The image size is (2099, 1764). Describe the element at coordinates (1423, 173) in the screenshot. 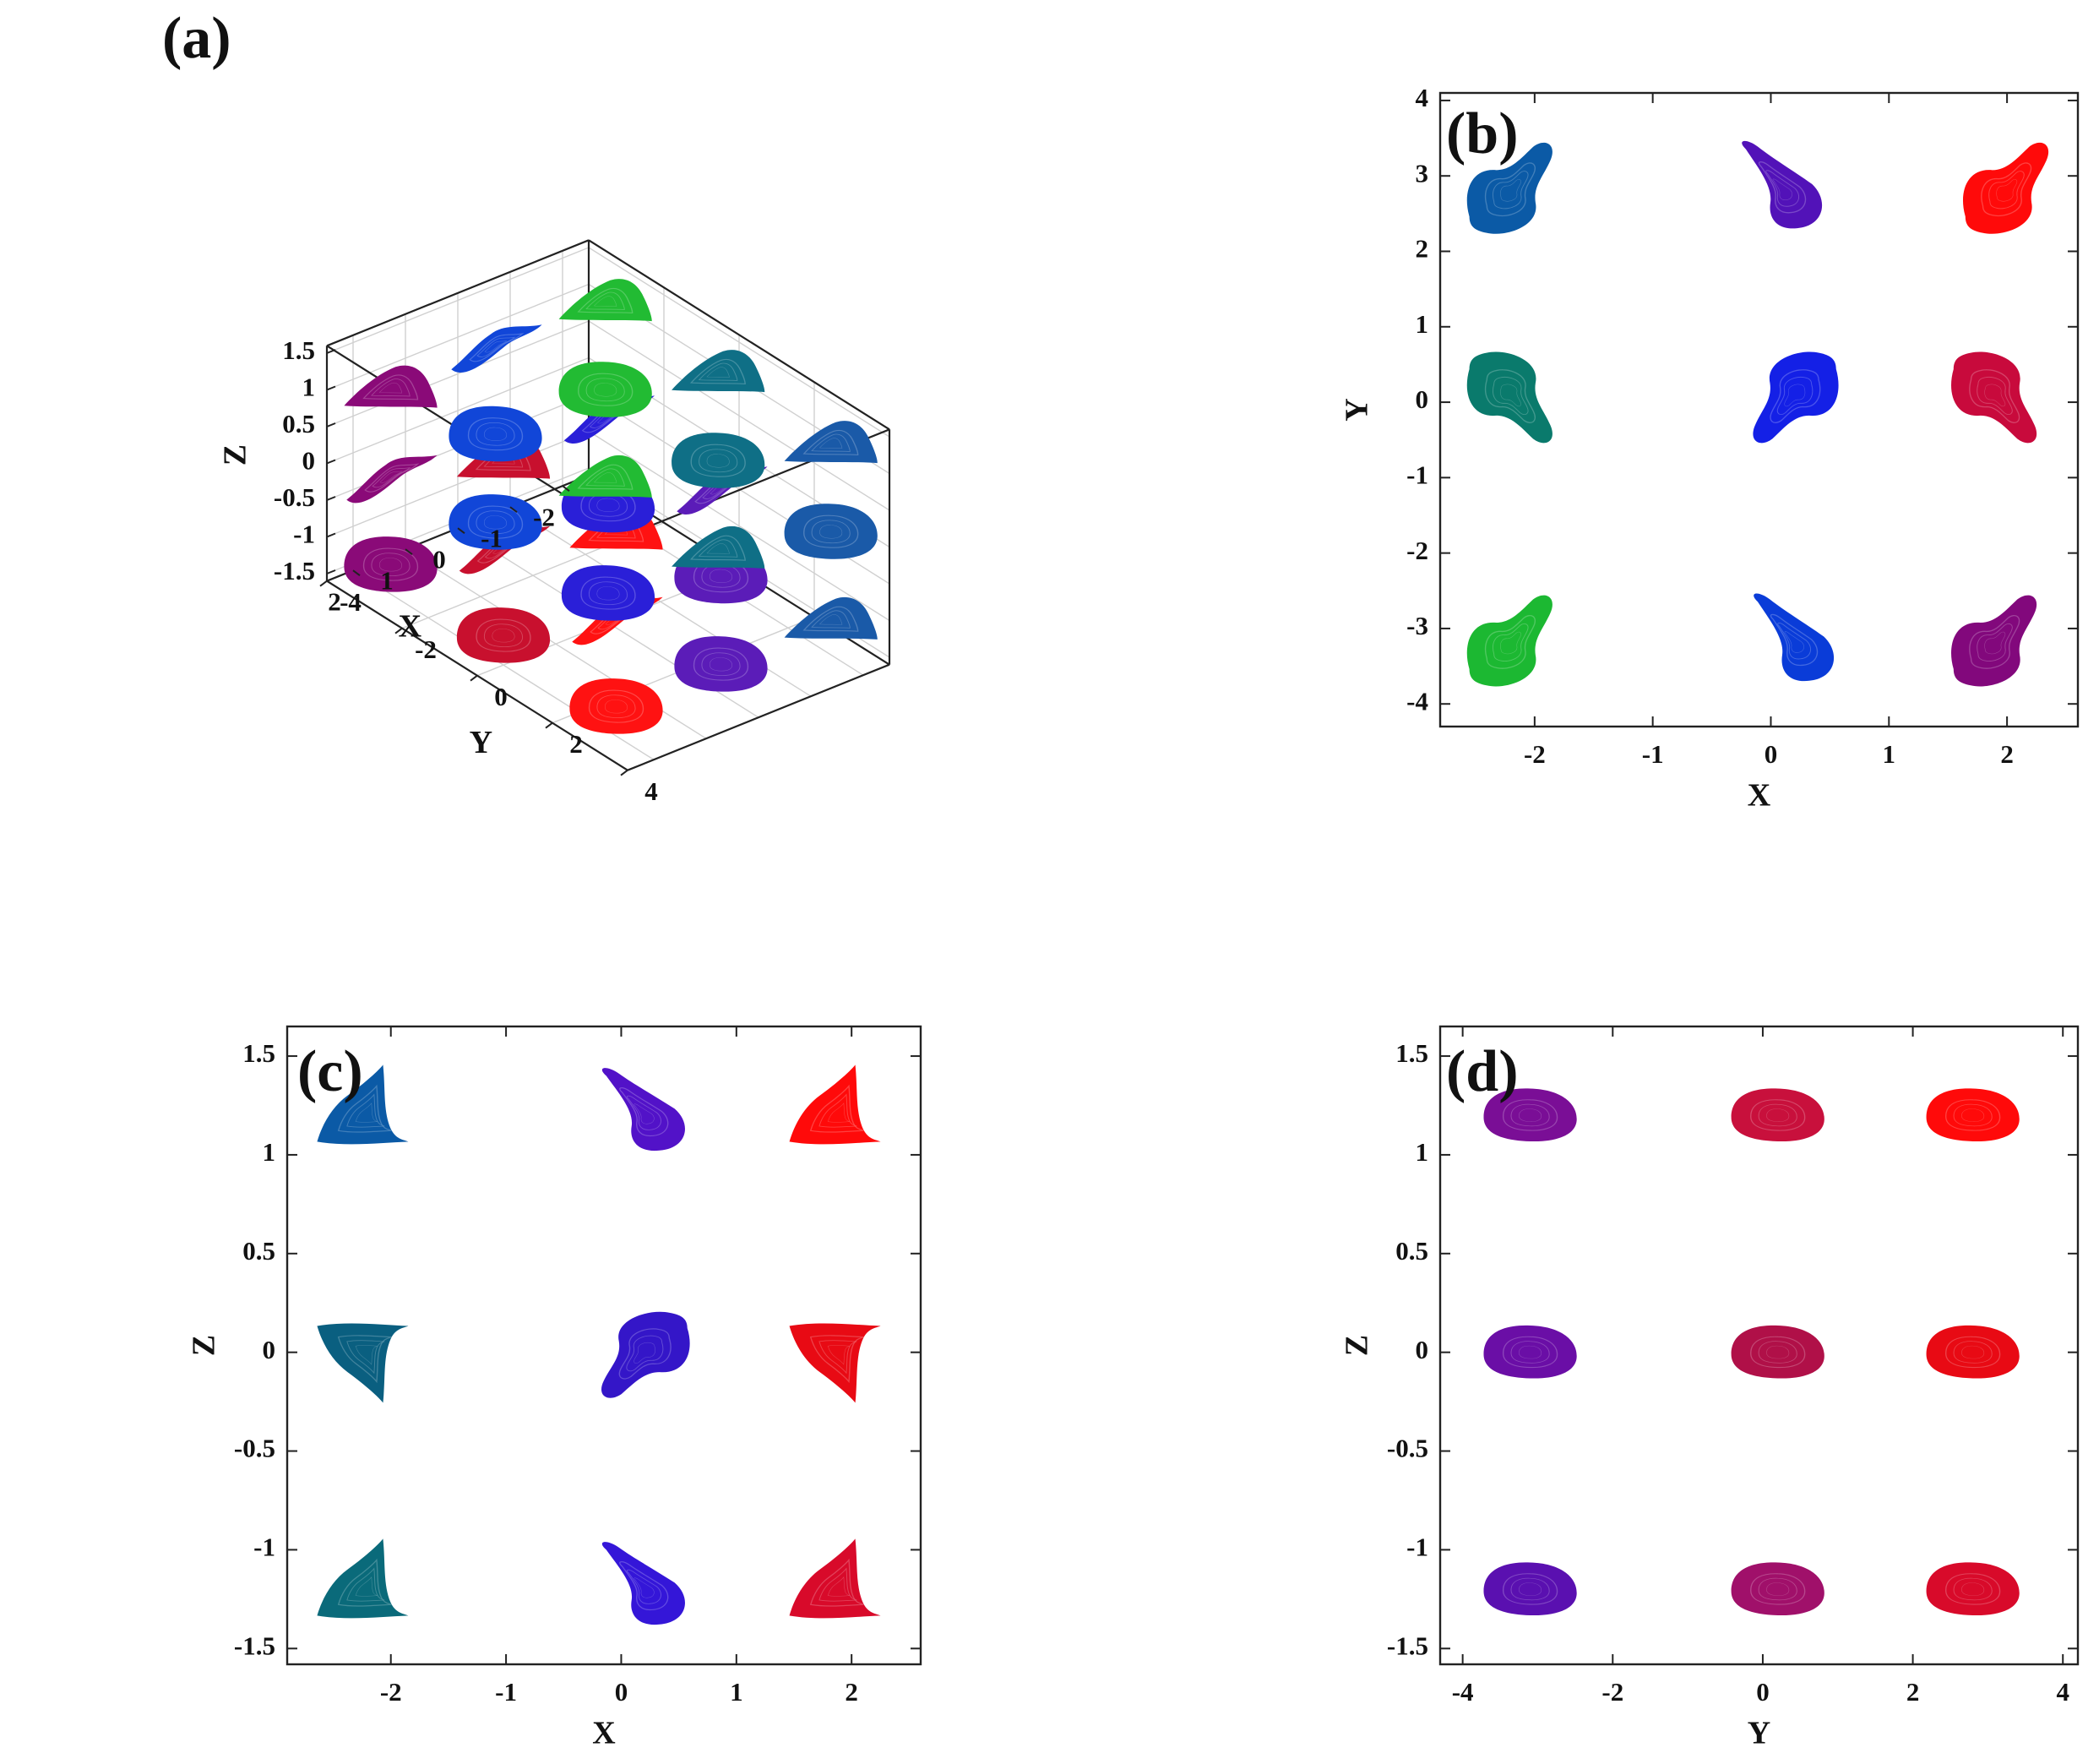

I see `y-tick-label: 3` at that location.